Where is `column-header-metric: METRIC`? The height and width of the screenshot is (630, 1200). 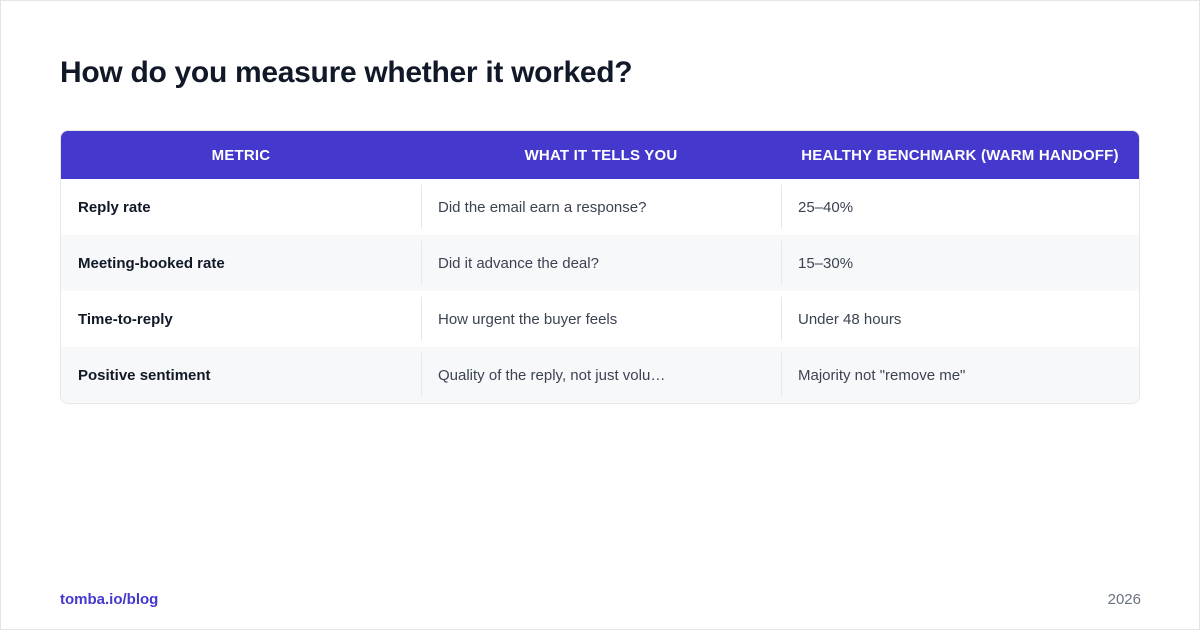
column-header-metric: METRIC is located at coordinates (241, 155).